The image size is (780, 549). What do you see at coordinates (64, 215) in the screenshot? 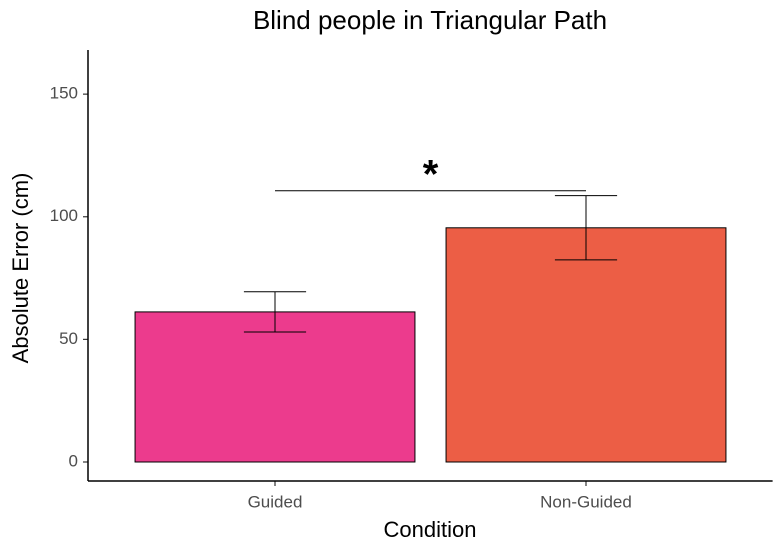
I see `y-tick-label: 100` at bounding box center [64, 215].